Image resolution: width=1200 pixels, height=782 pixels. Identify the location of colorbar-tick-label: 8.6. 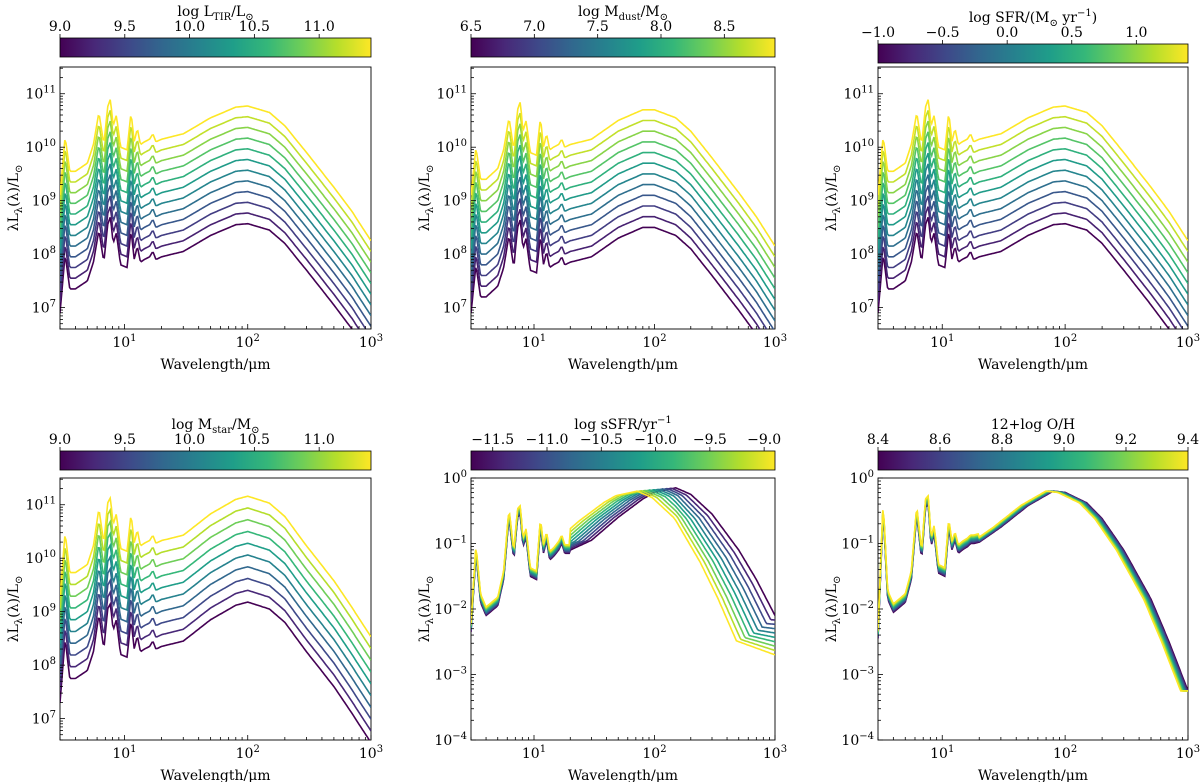
(940, 440).